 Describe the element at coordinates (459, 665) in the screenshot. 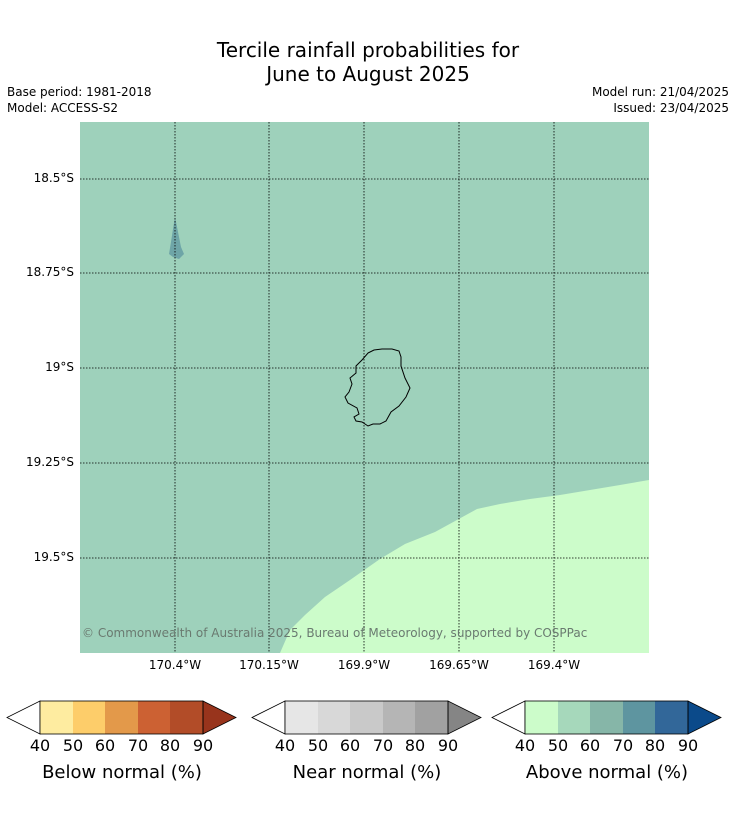

I see `lon-label-4: 169.65°W` at that location.